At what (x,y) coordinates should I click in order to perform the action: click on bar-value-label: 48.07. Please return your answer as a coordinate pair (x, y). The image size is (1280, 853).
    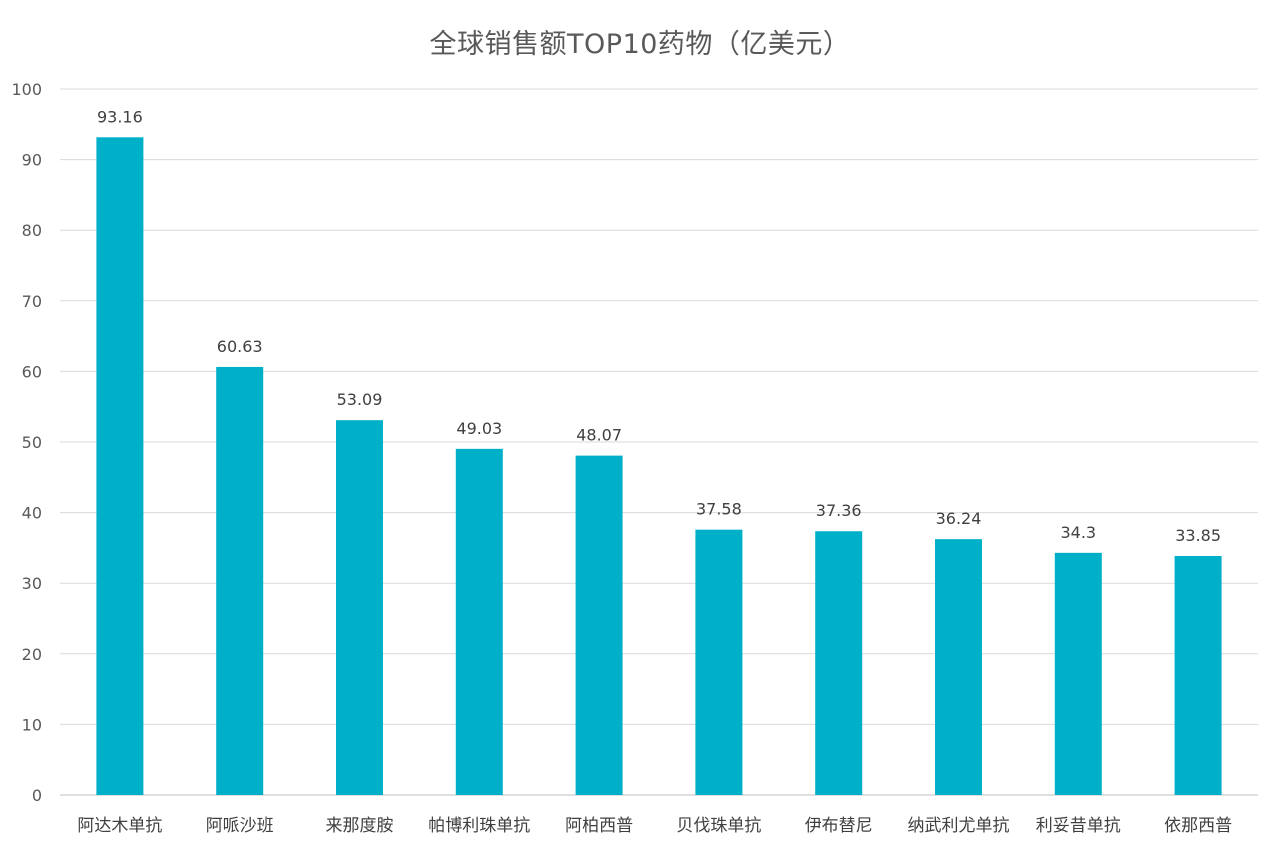
    Looking at the image, I should click on (599, 435).